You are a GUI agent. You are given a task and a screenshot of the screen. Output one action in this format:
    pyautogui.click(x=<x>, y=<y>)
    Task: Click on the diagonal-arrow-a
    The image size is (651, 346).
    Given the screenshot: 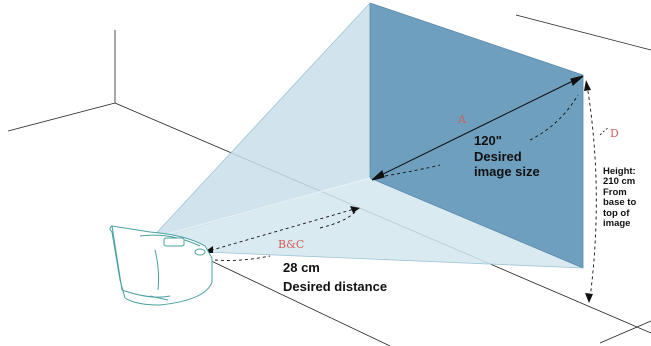 What is the action you would take?
    pyautogui.click(x=477, y=128)
    